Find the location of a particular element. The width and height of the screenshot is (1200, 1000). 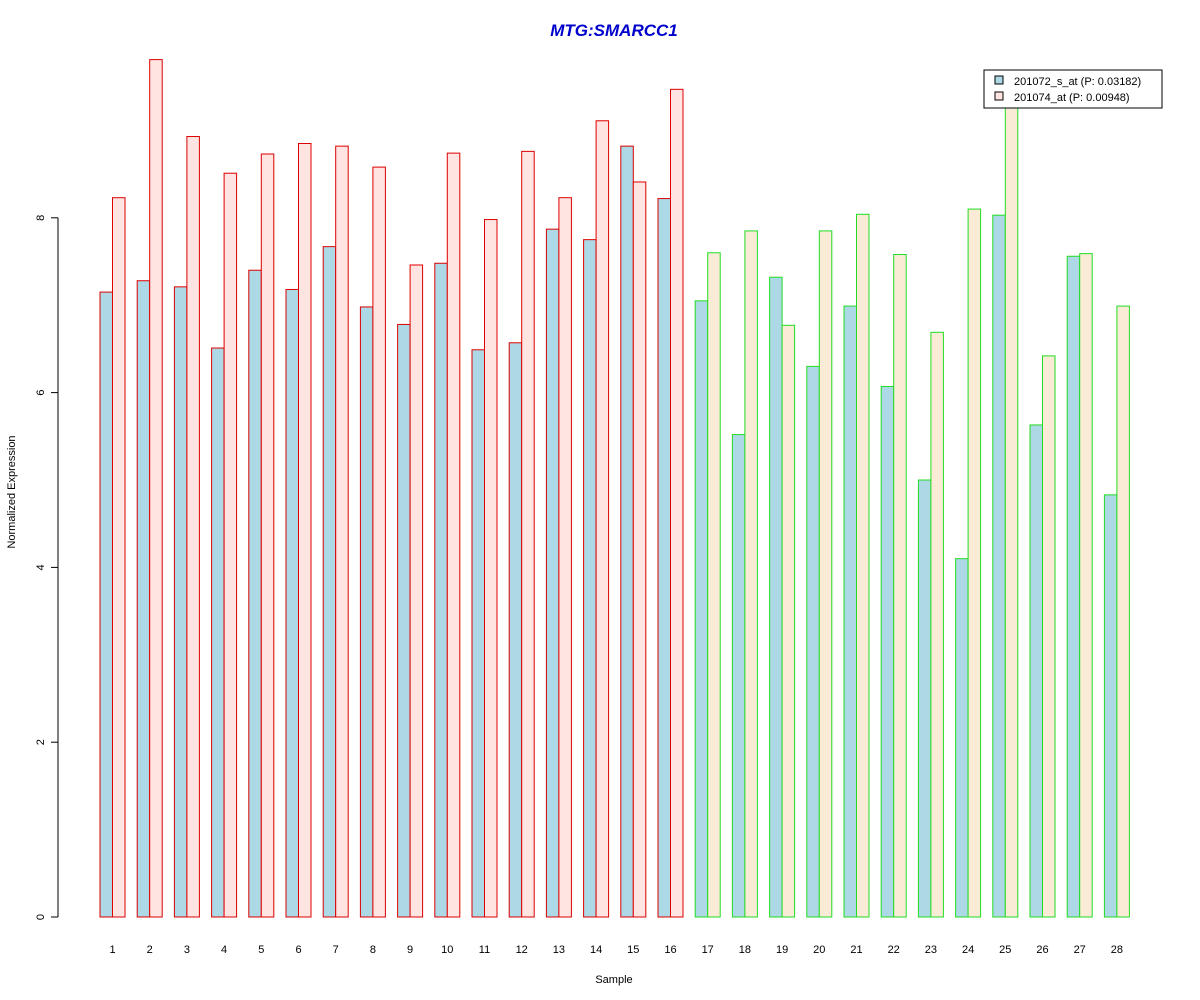

x-tick-label: 21 is located at coordinates (856, 950).